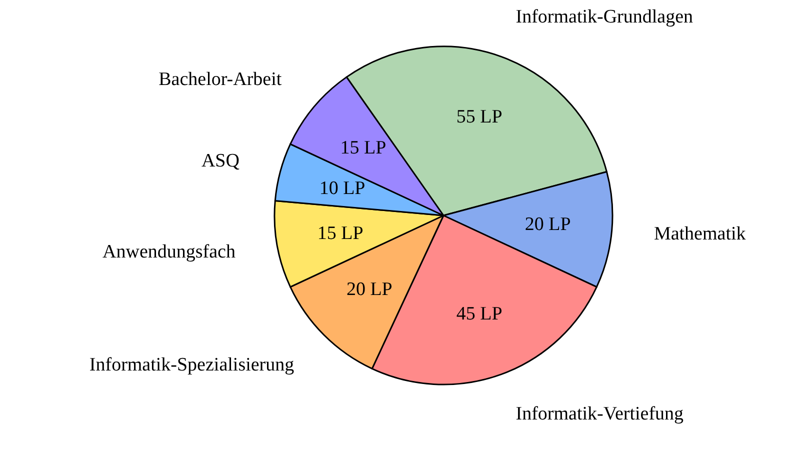 This screenshot has height=456, width=800. What do you see at coordinates (600, 414) in the screenshot?
I see `slice-label: Informatik-Vertiefung` at bounding box center [600, 414].